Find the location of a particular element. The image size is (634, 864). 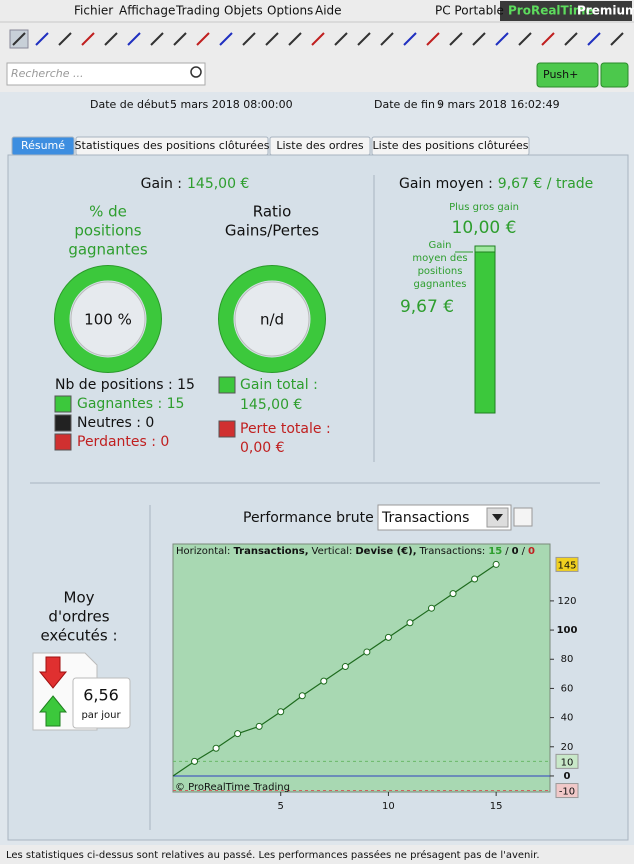

max-value: 10,00 € is located at coordinates (484, 228).